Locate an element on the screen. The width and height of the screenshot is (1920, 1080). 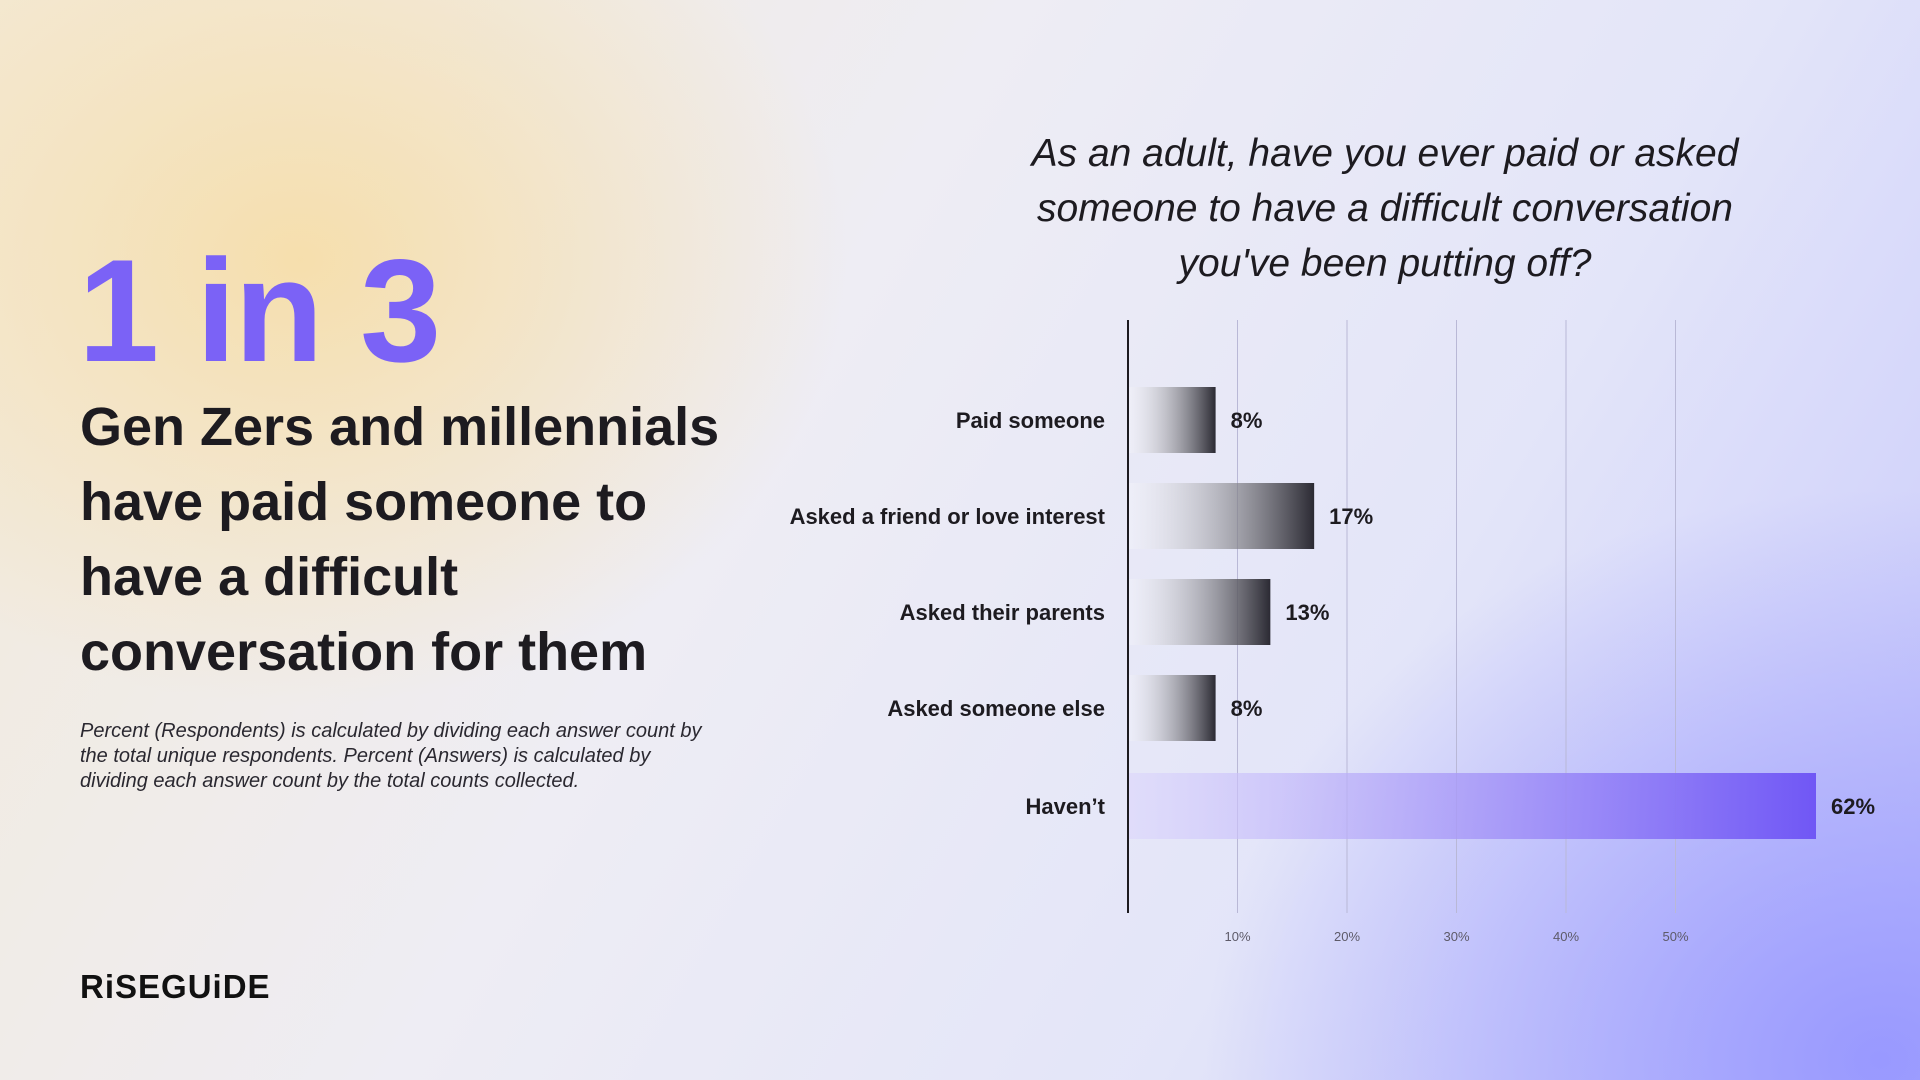
category-label: Asked their parents is located at coordinates (1002, 612).